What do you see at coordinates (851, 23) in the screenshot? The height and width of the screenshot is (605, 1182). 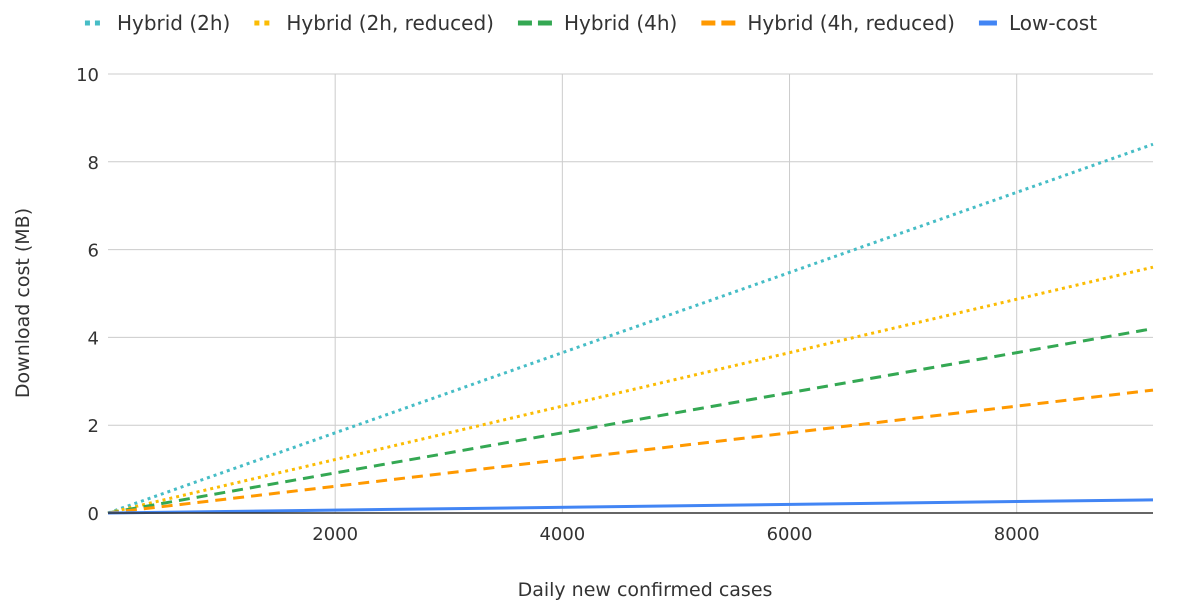 I see `legend-label: Hybrid (4h, reduced)` at bounding box center [851, 23].